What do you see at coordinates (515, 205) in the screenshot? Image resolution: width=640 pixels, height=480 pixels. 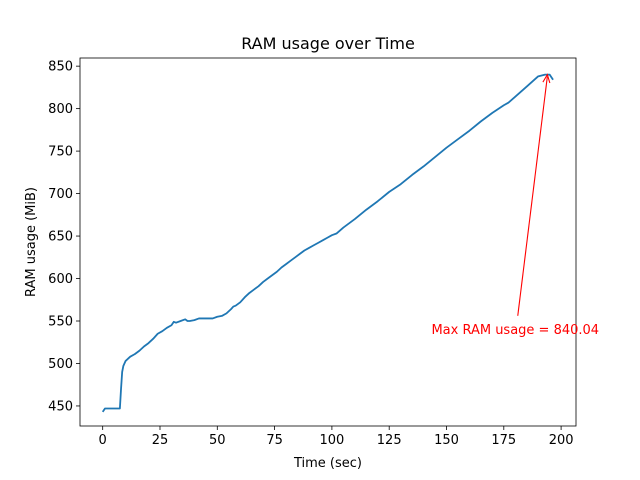 I see `annotation-group: Max RAM usage = 840.04` at bounding box center [515, 205].